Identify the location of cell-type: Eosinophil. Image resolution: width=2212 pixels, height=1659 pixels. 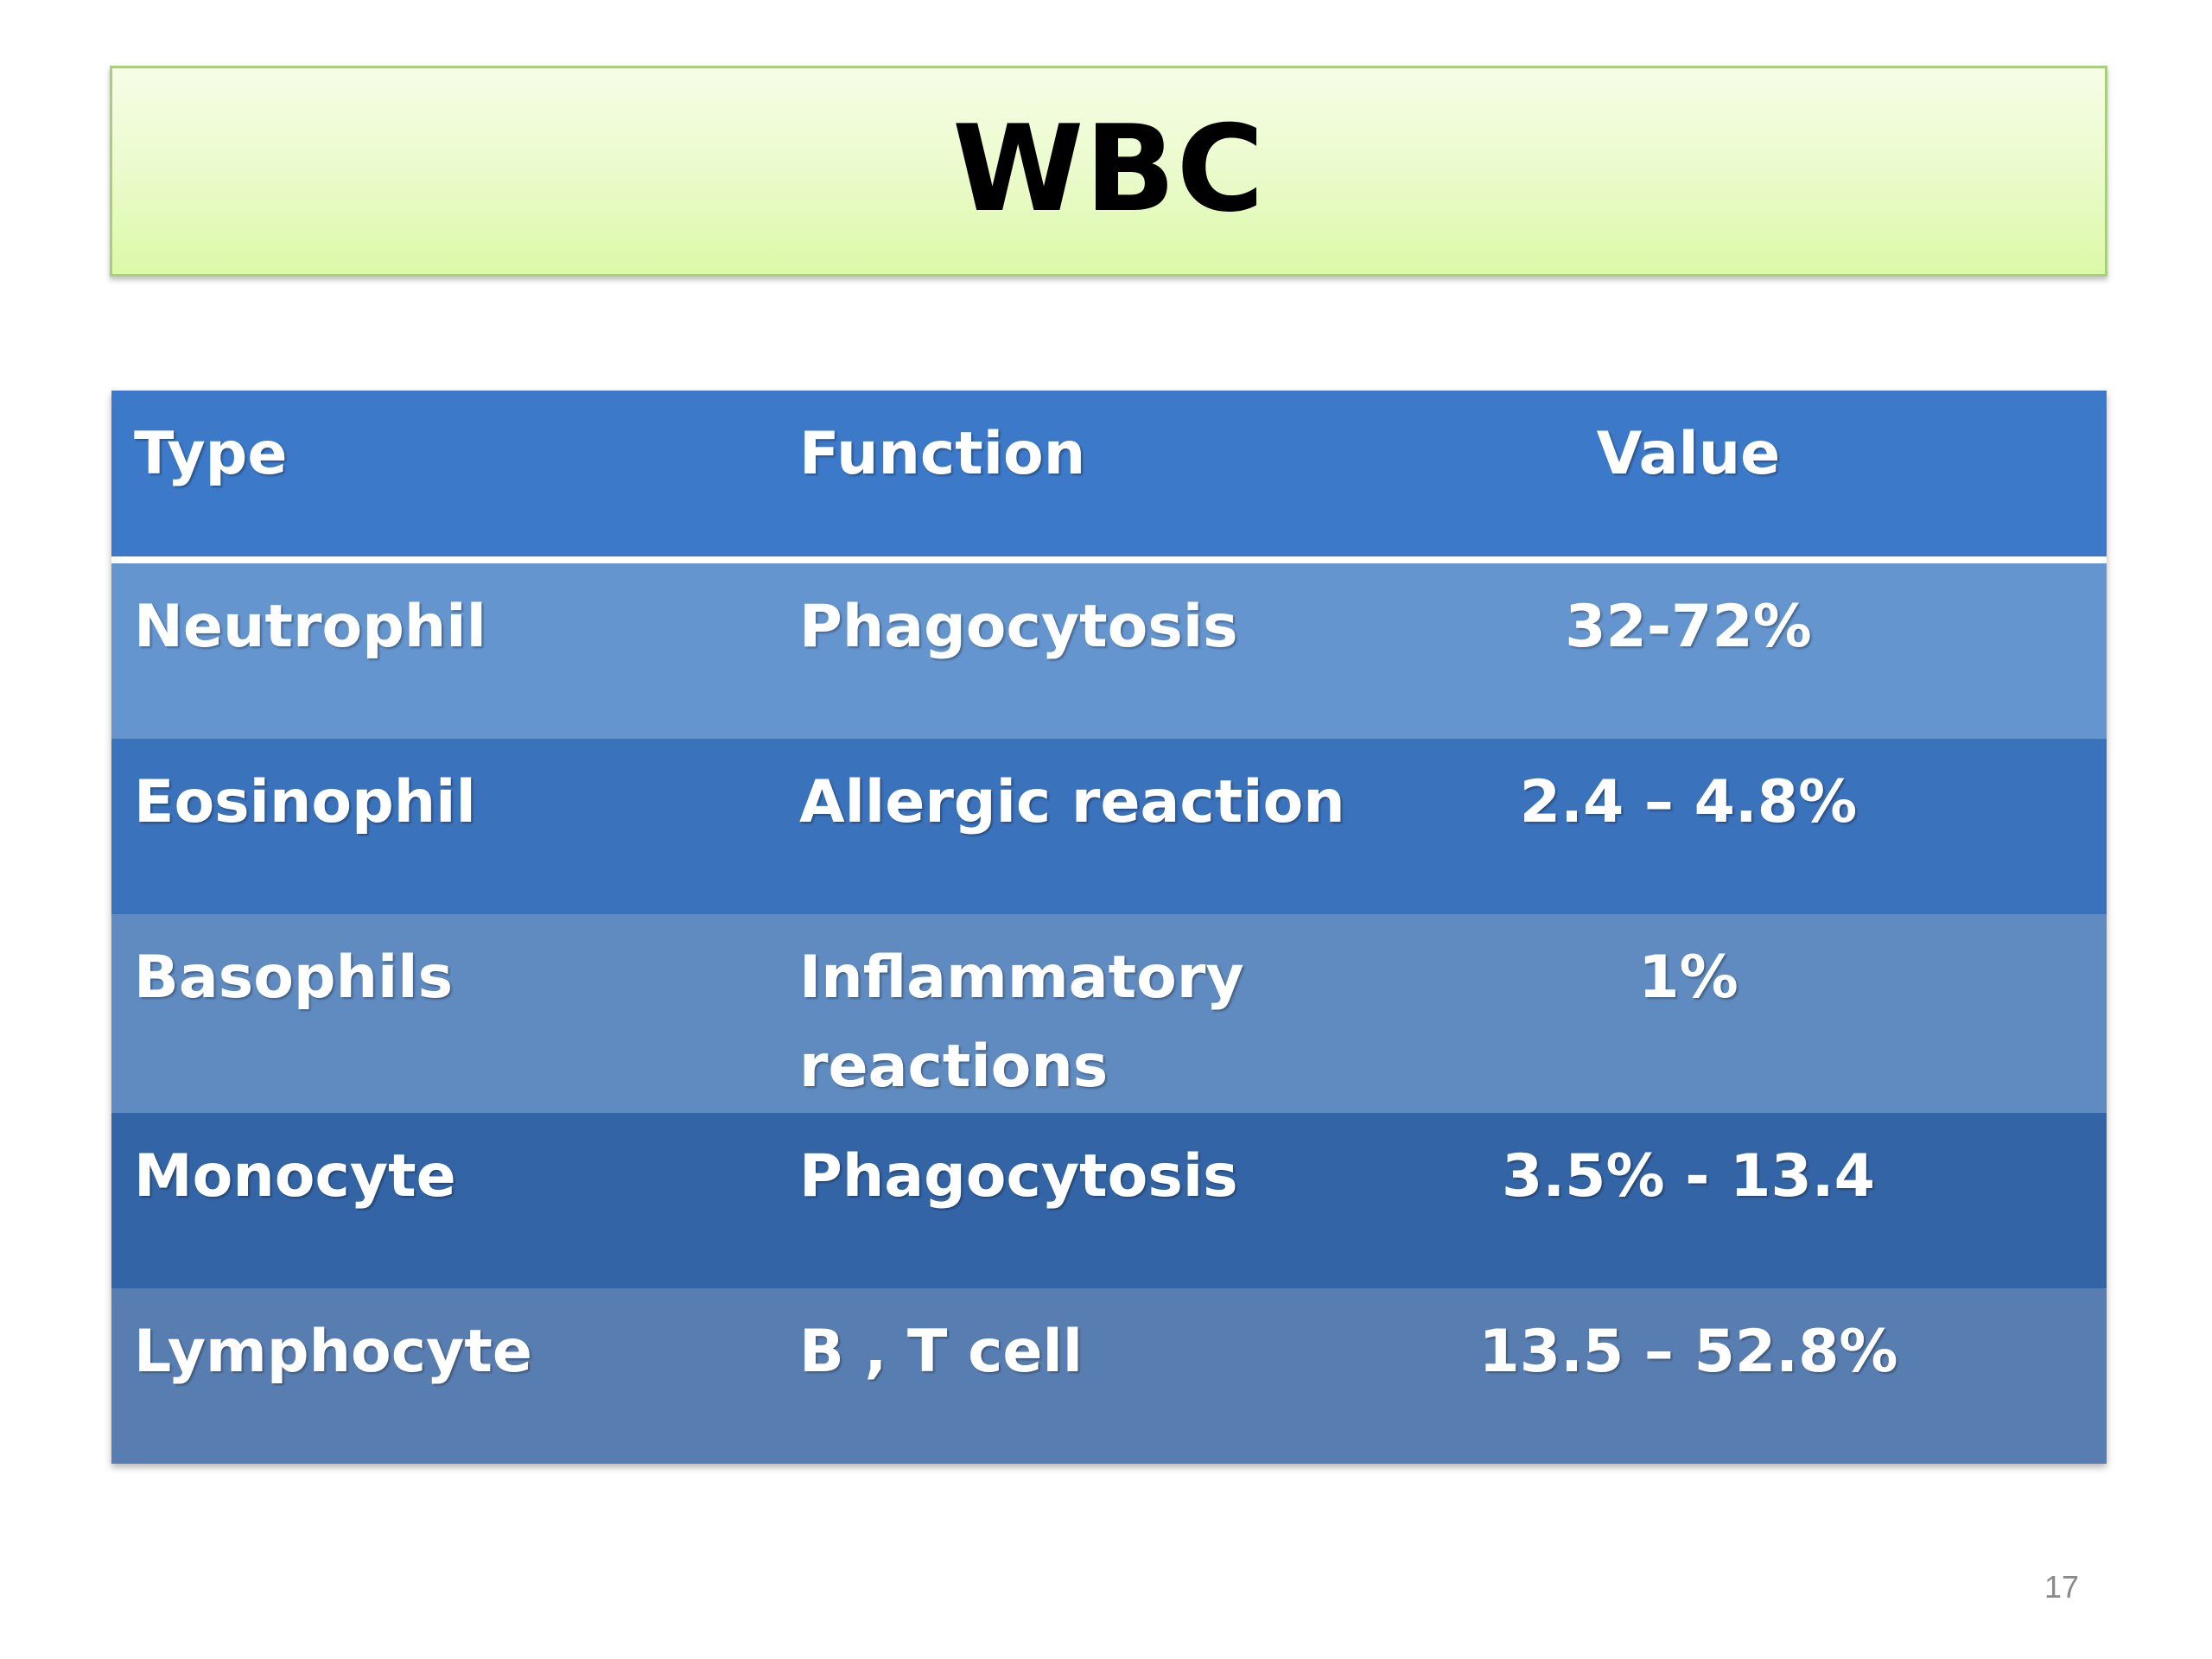
(305, 802).